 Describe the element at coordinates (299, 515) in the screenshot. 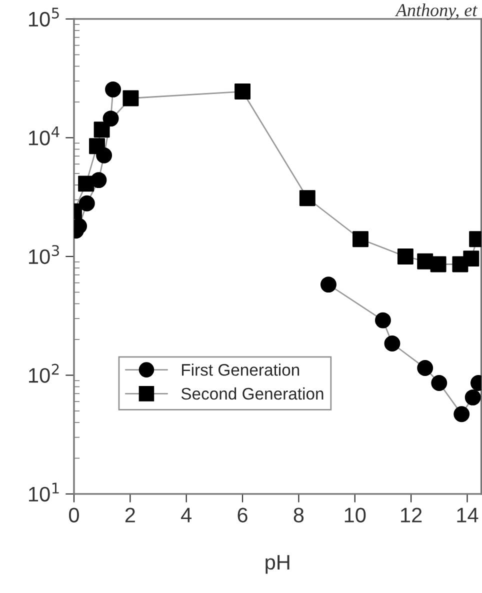

I see `x-tick-label: 8` at that location.